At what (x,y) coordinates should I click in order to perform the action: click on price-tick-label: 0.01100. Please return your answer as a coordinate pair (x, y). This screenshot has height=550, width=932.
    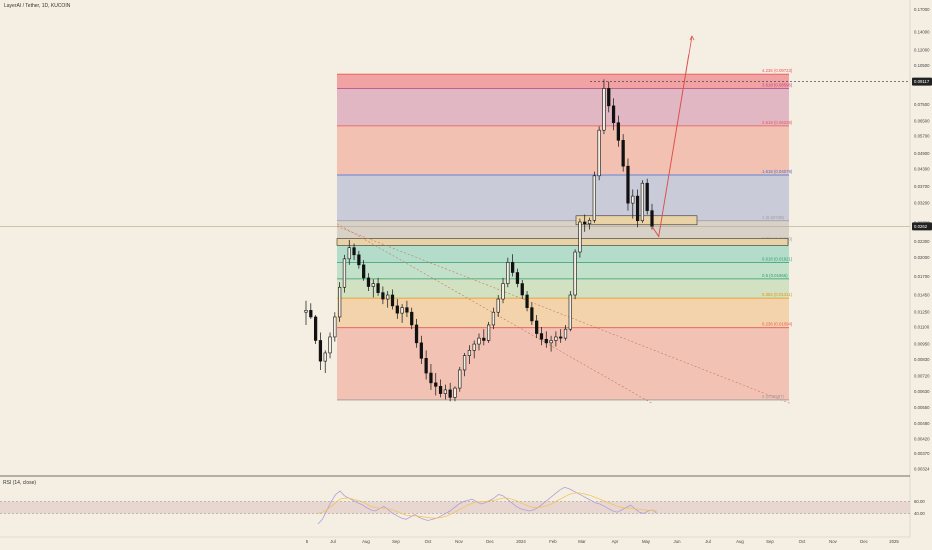
    Looking at the image, I should click on (922, 327).